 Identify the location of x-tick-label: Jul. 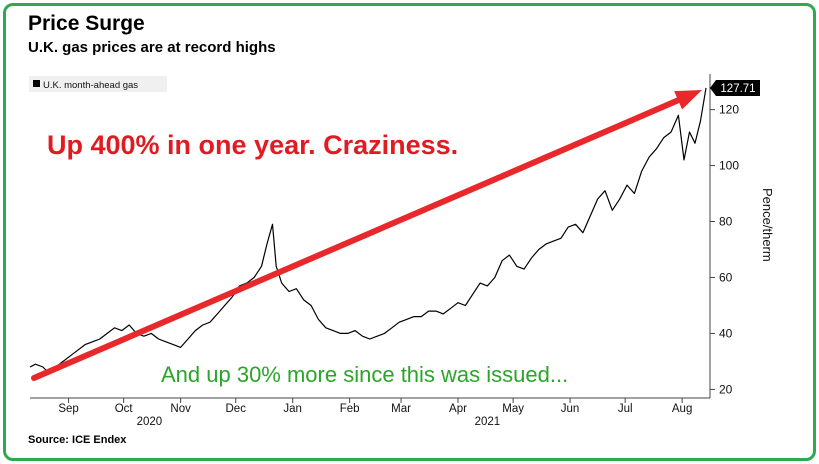
(625, 409).